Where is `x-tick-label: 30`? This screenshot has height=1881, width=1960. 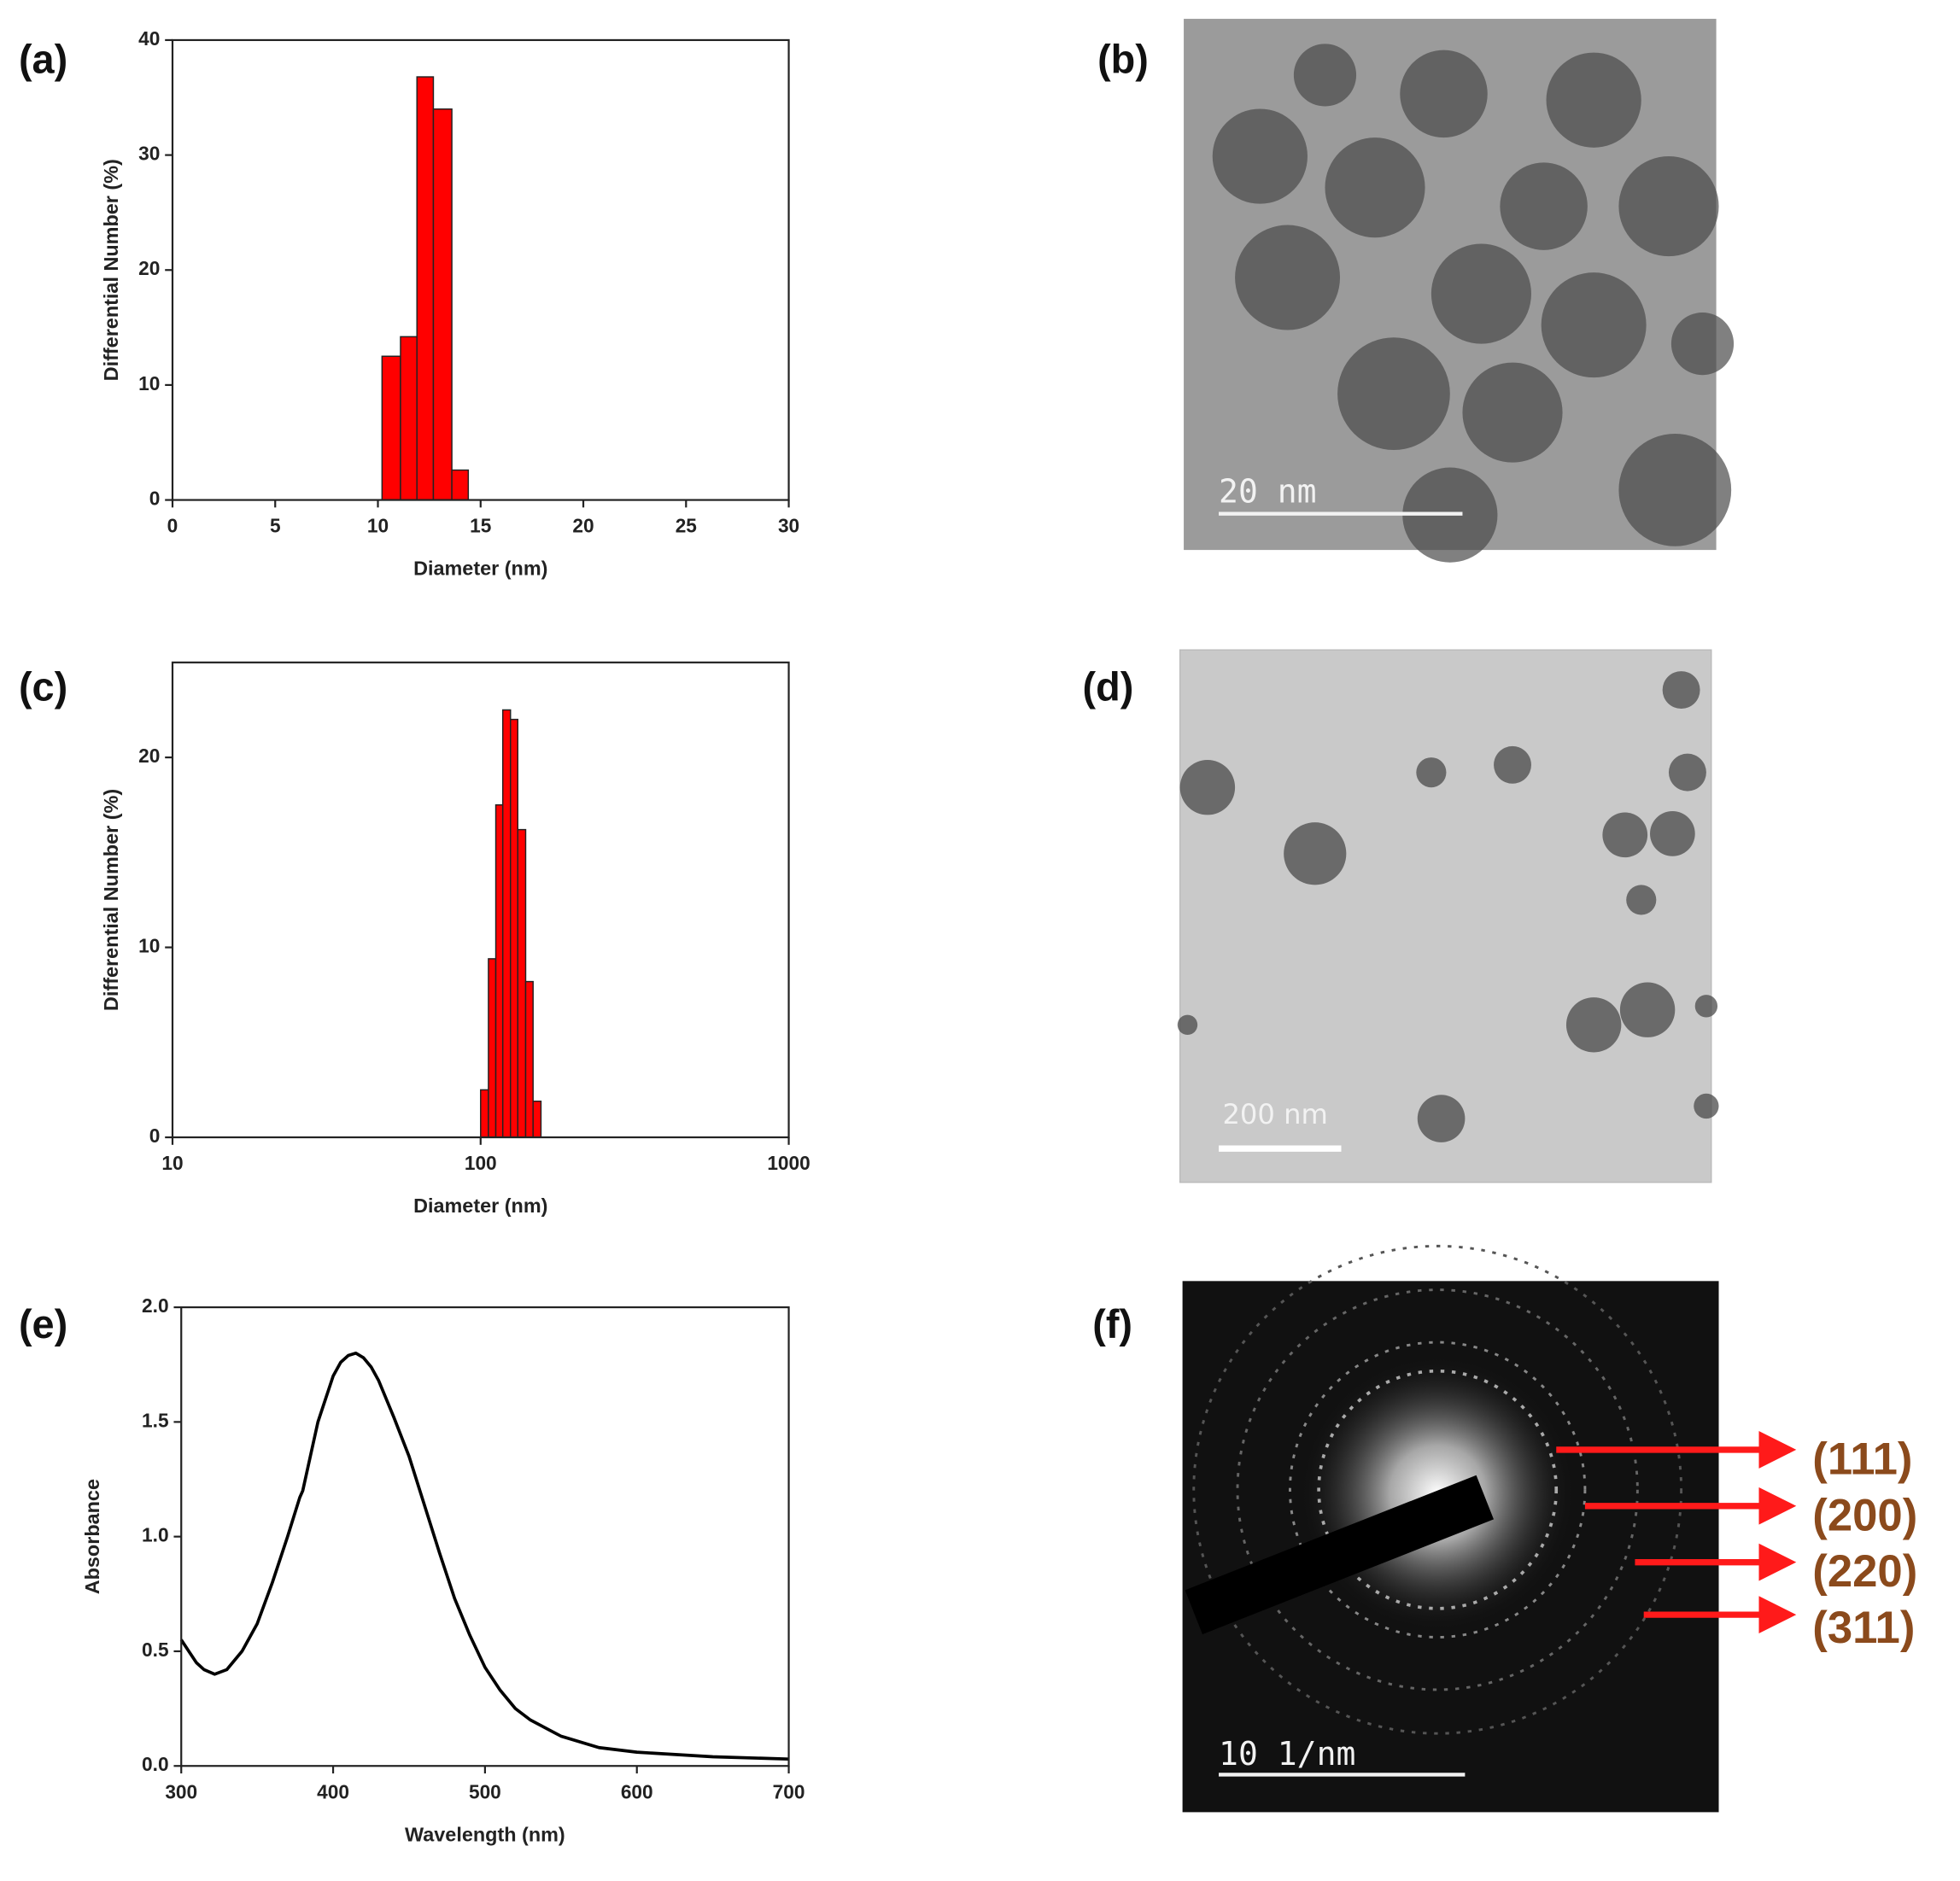 x-tick-label: 30 is located at coordinates (788, 526).